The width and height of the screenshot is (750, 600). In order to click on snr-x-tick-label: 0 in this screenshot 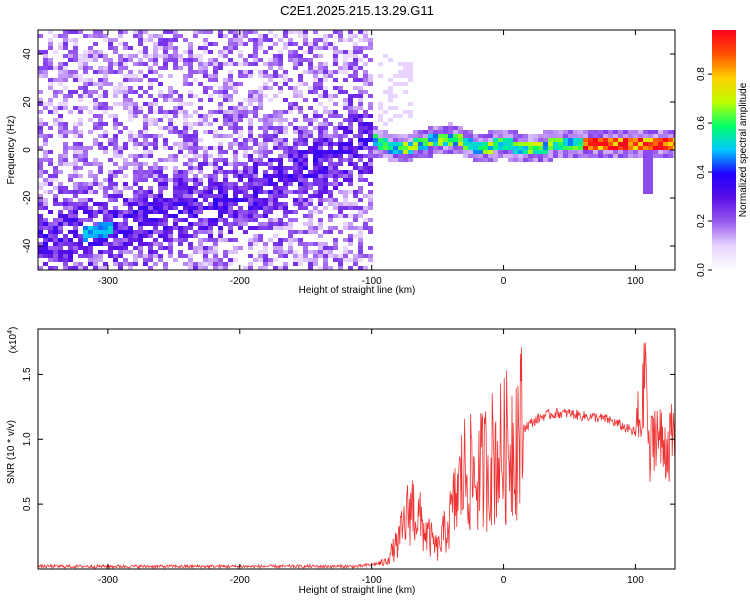, I will do `click(504, 580)`.